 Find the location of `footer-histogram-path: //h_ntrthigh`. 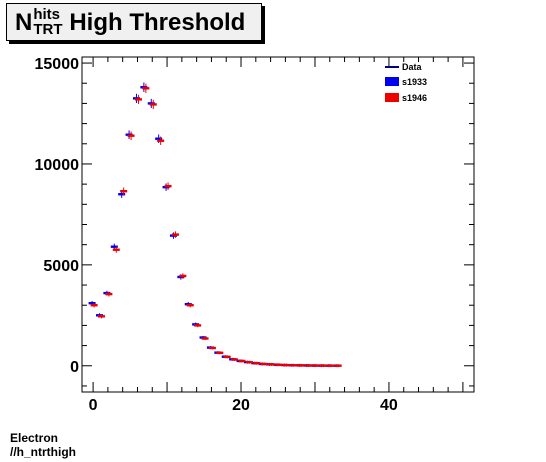

footer-histogram-path: //h_ntrthigh is located at coordinates (43, 452).